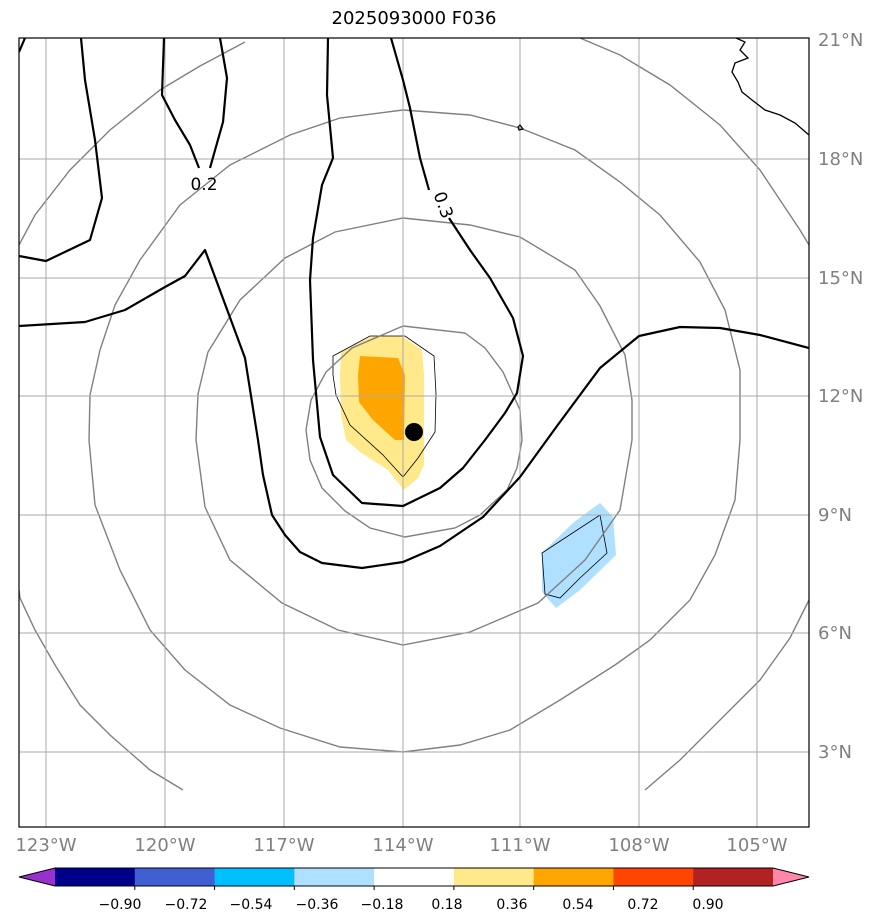 This screenshot has width=880, height=924. What do you see at coordinates (835, 752) in the screenshot?
I see `lat-tick-label: 3°N` at bounding box center [835, 752].